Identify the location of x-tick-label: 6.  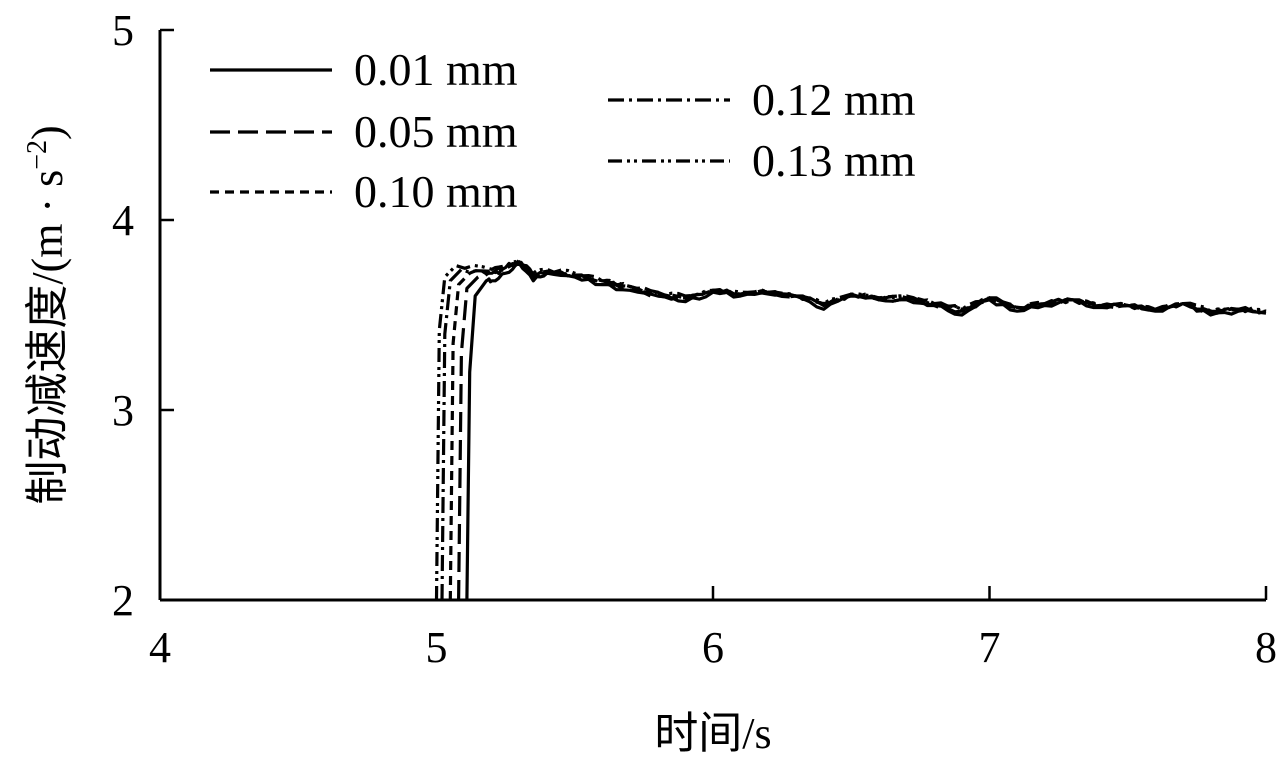
(713, 647).